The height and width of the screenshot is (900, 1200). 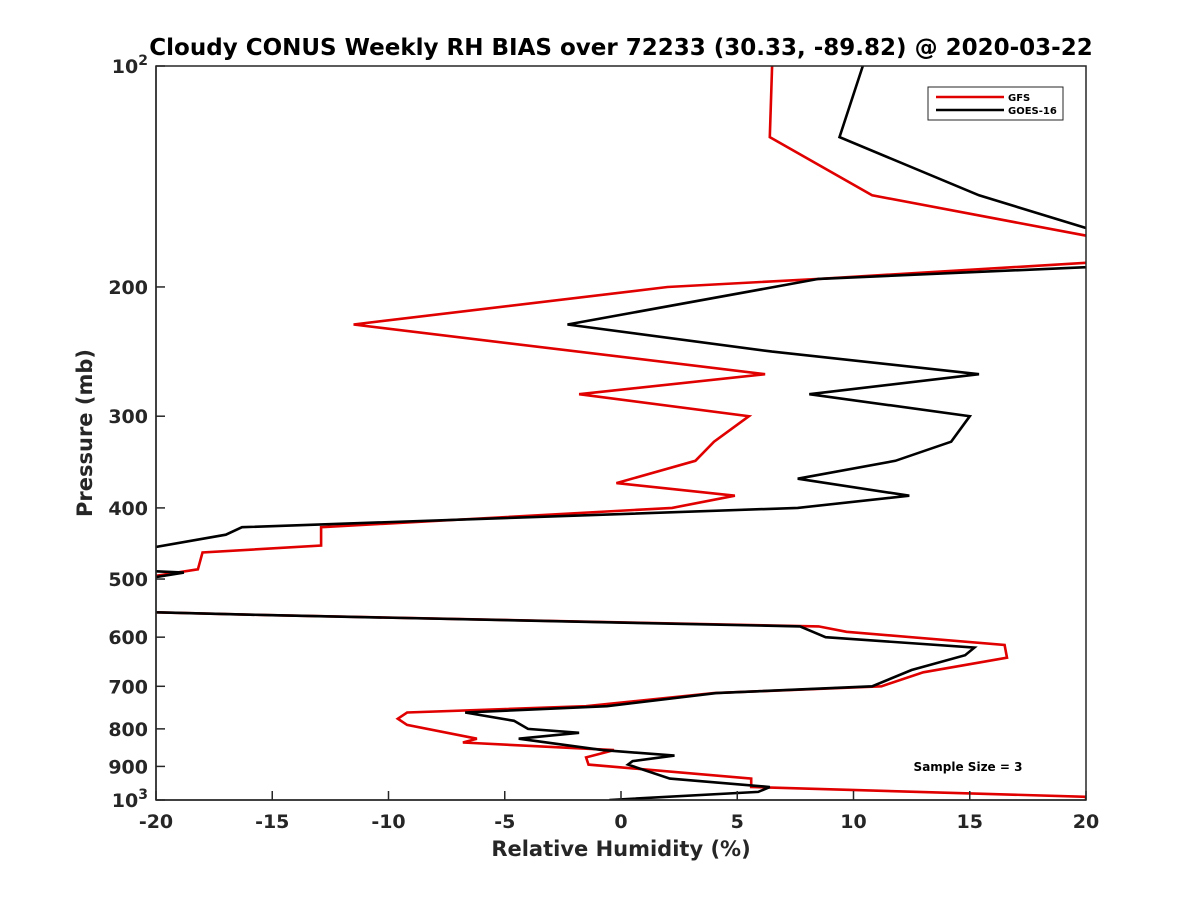 What do you see at coordinates (737, 822) in the screenshot?
I see `x-tick-label: 5` at bounding box center [737, 822].